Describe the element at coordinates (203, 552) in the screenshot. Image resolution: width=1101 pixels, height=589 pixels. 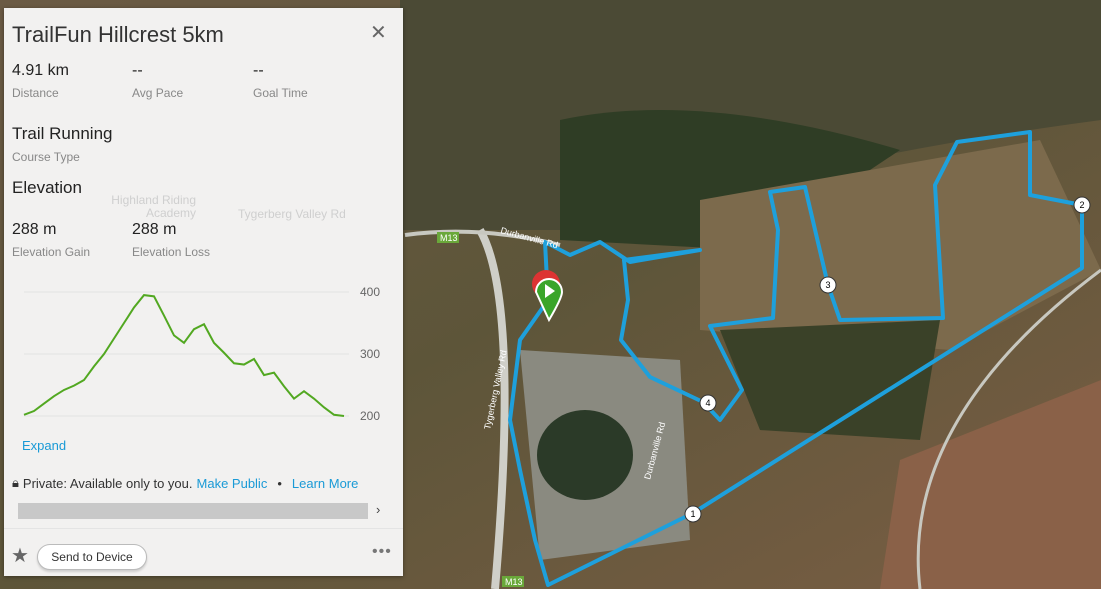
I see `panel-footer: ★ Send to Device •••` at that location.